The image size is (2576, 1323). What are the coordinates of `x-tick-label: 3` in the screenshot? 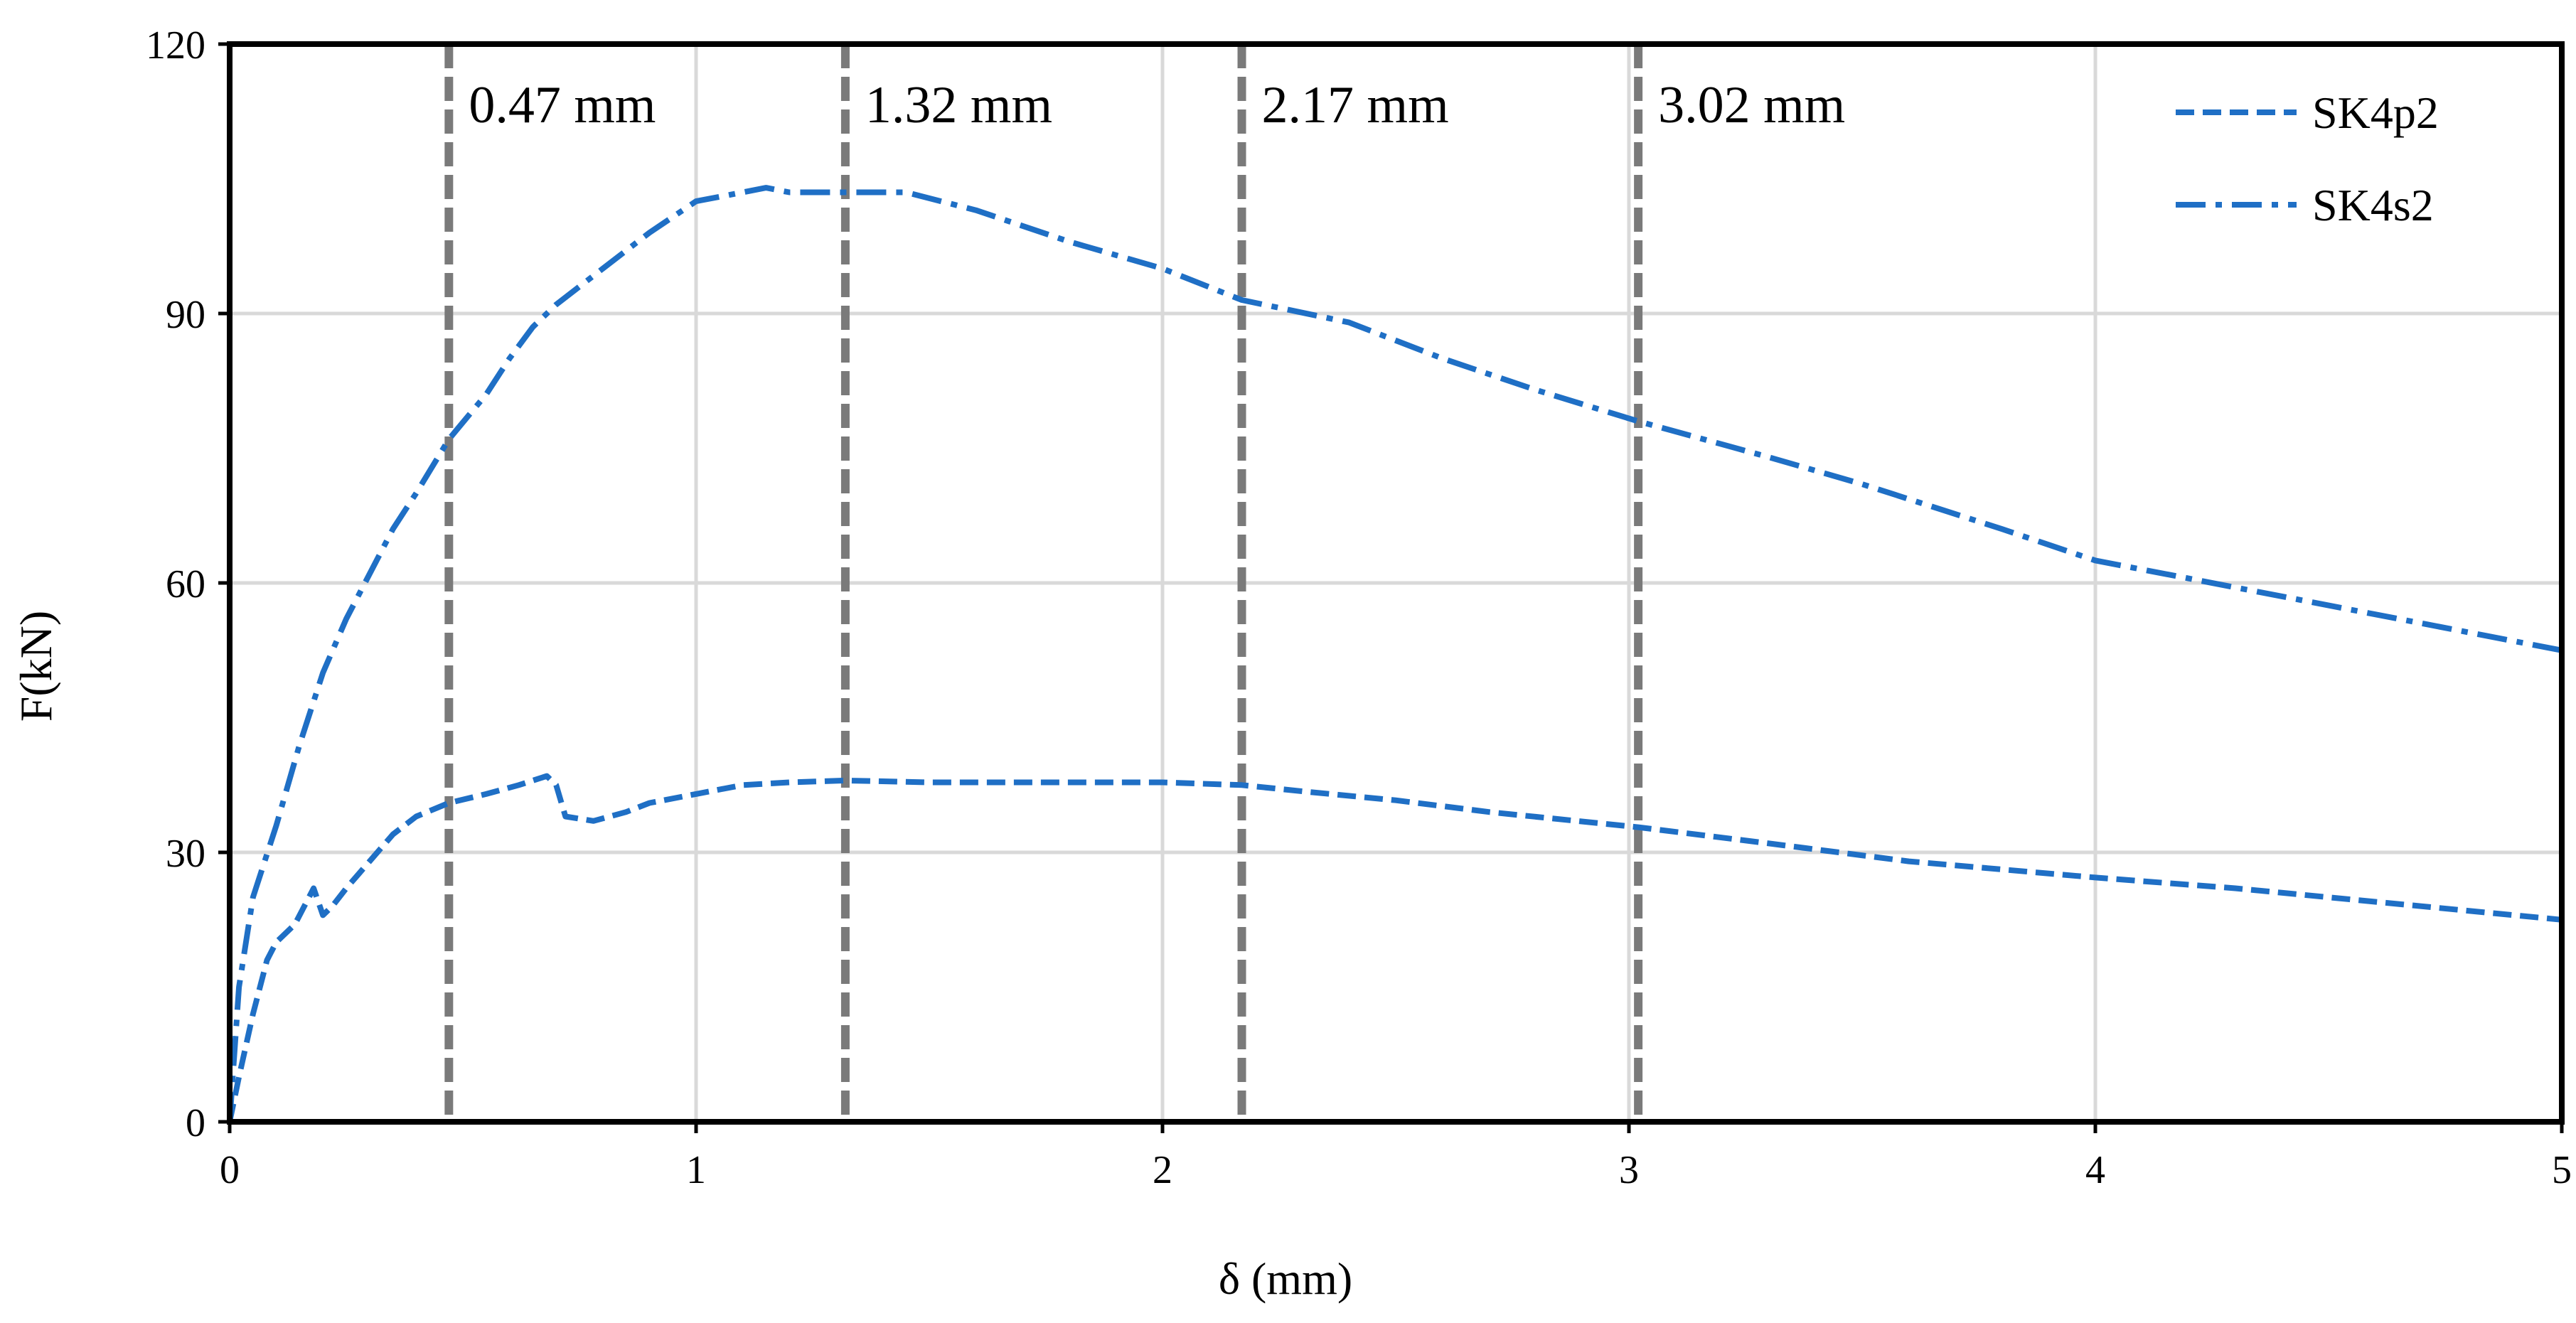 It's located at (1629, 1170).